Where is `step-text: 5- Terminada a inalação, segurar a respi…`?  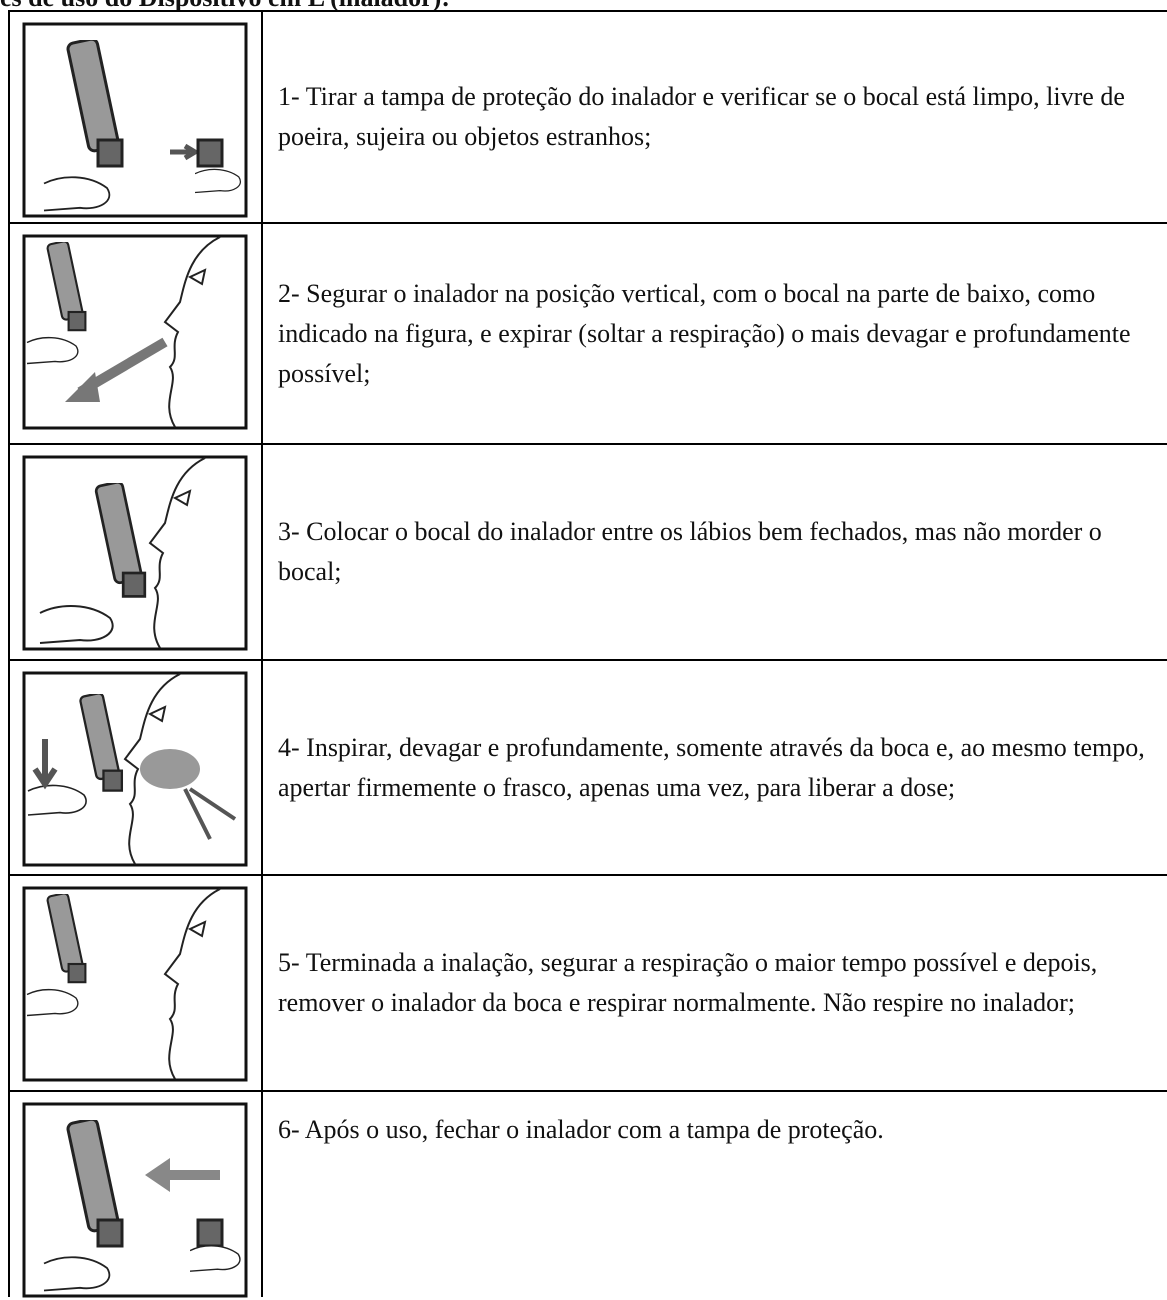
step-text: 5- Terminada a inalação, segurar a respi… is located at coordinates (688, 982).